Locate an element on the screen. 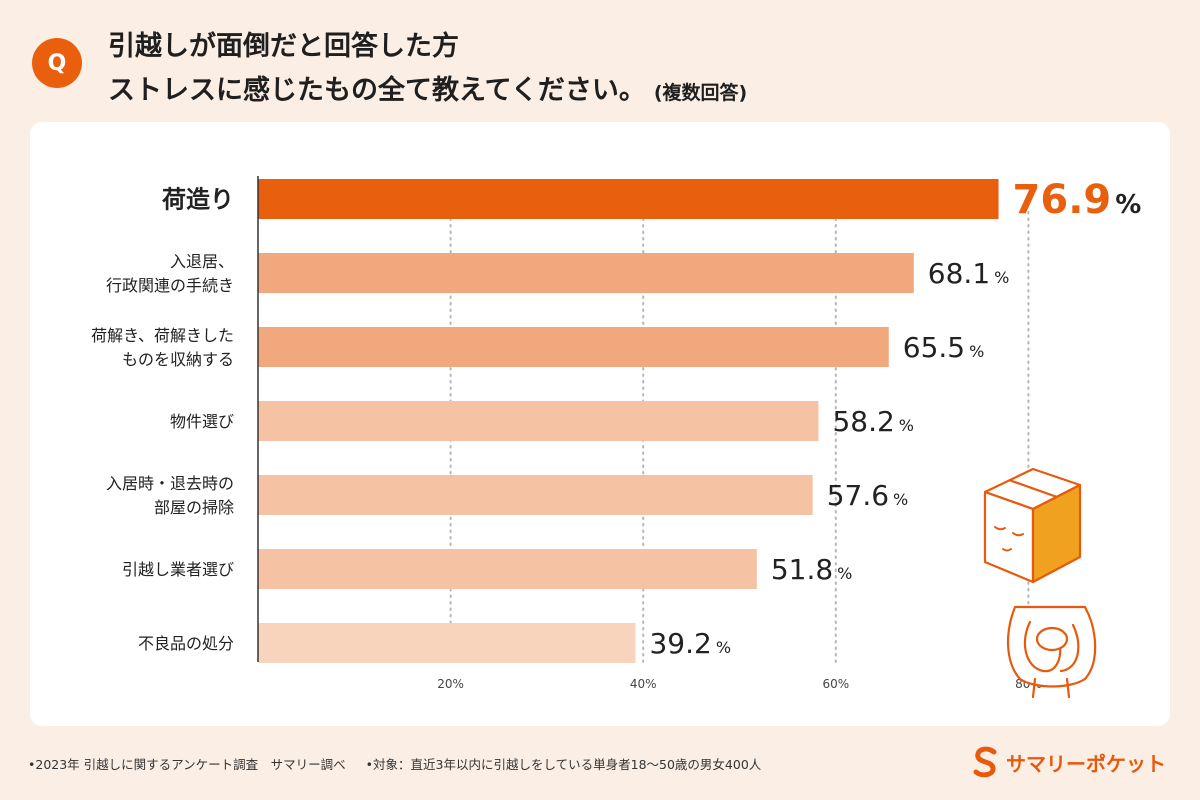 Image resolution: width=1200 pixels, height=800 pixels. category-label: 引越し業者選び is located at coordinates (178, 569).